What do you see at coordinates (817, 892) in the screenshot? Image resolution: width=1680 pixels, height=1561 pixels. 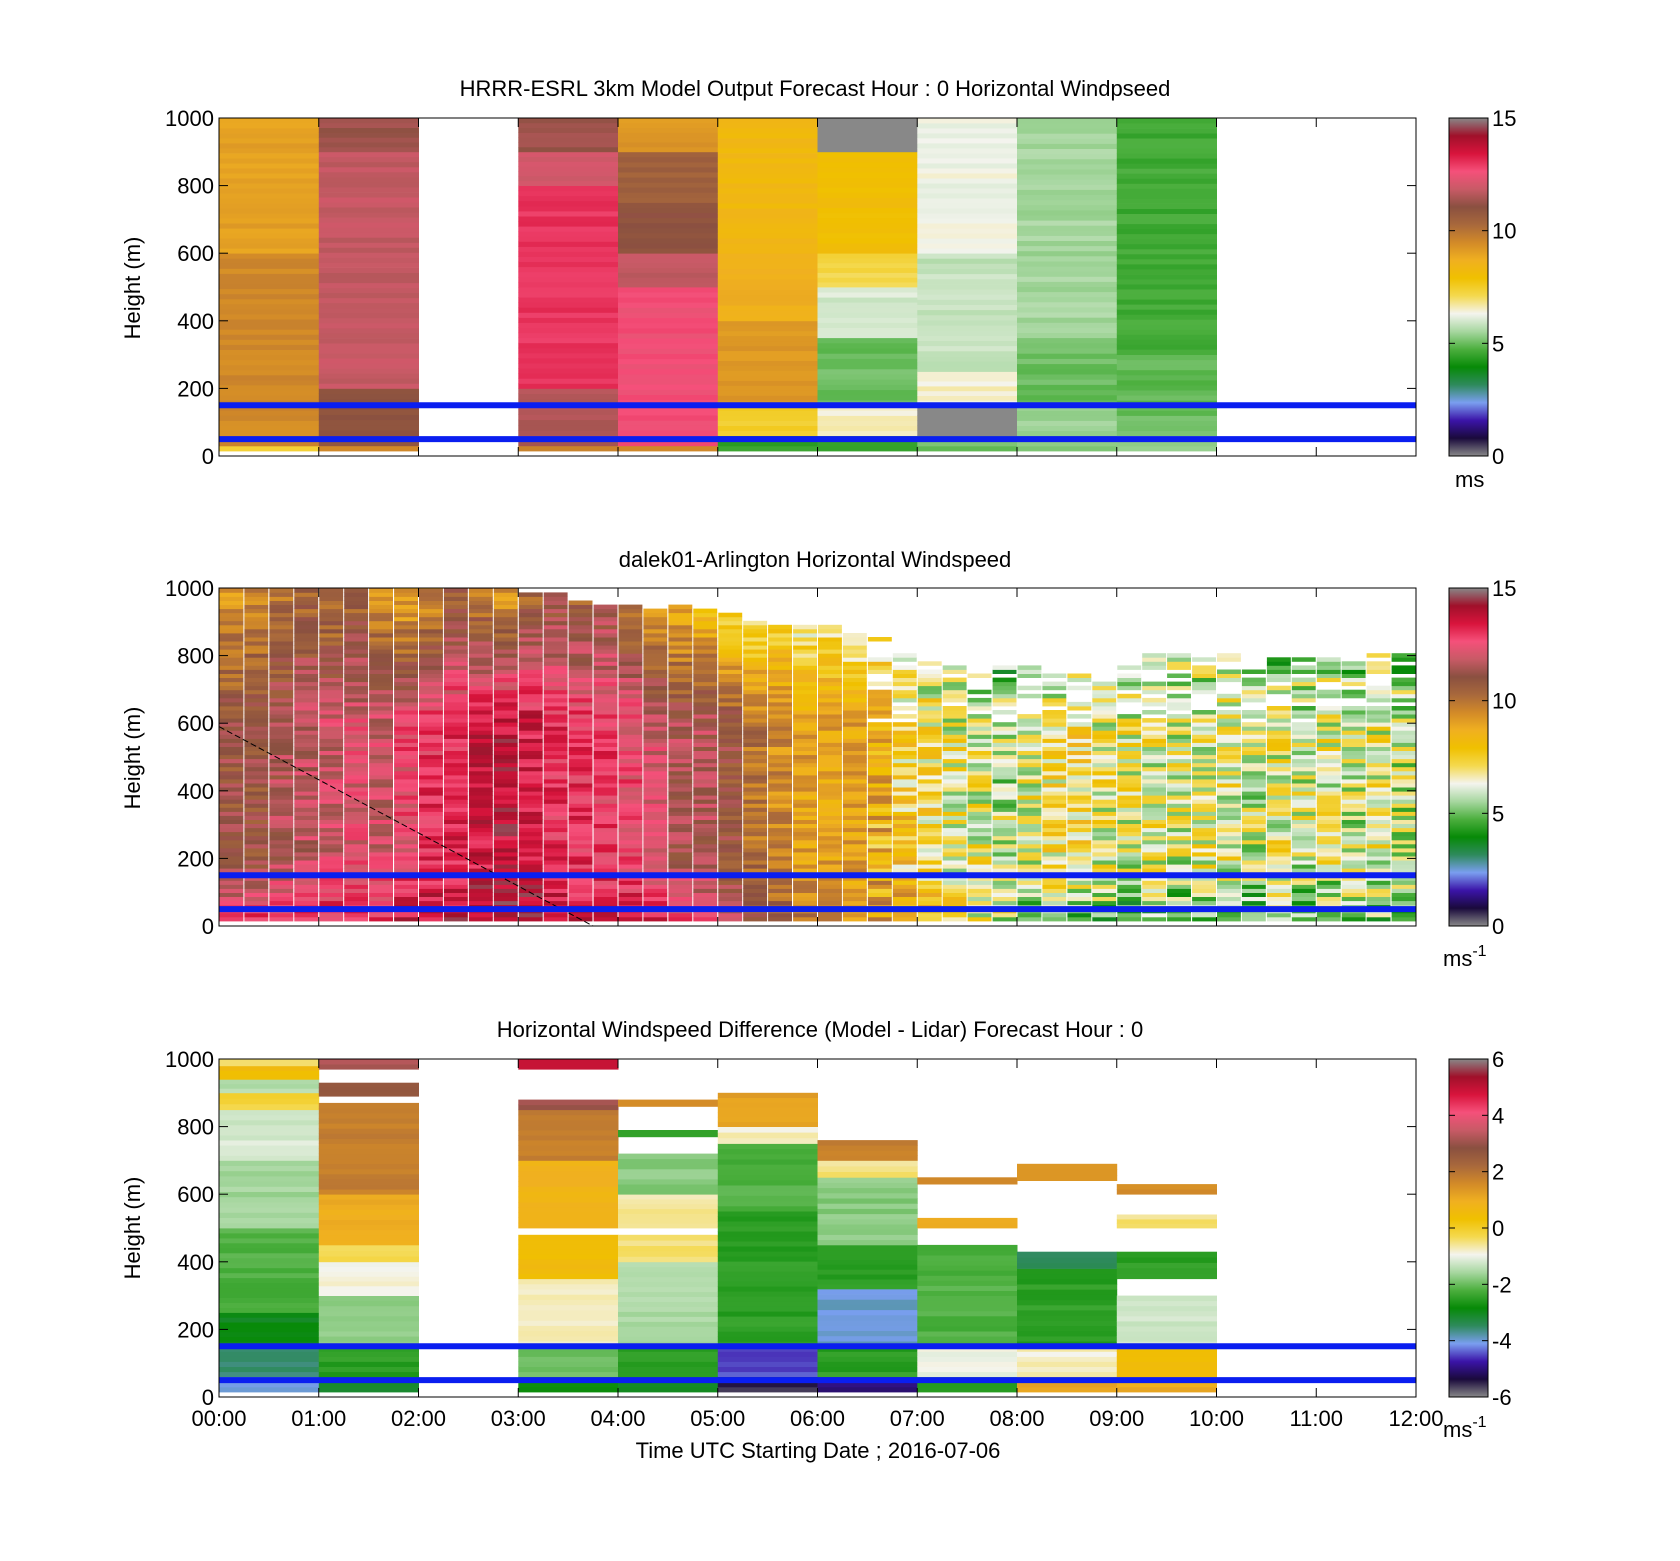 I see `panel-2-reference-lines` at bounding box center [817, 892].